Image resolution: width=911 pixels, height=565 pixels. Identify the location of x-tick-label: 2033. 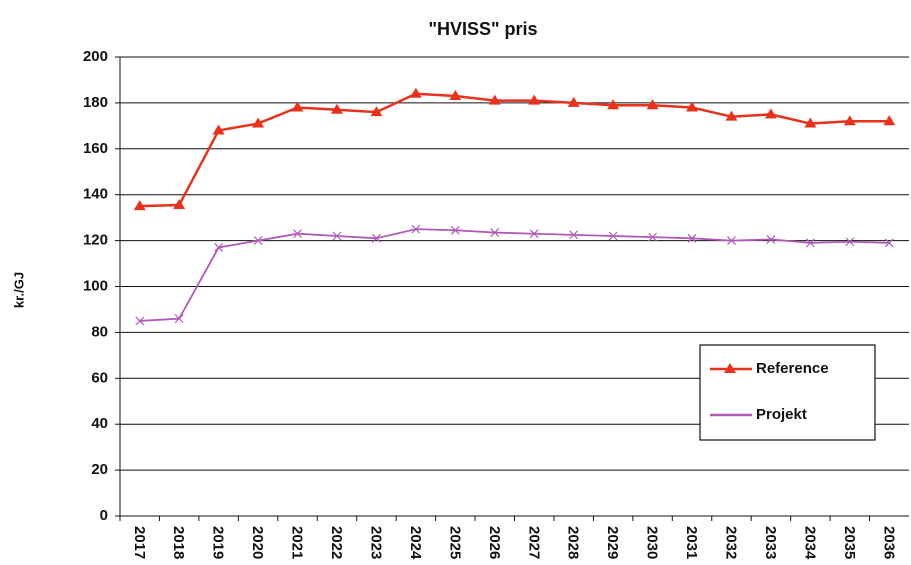
(770, 542).